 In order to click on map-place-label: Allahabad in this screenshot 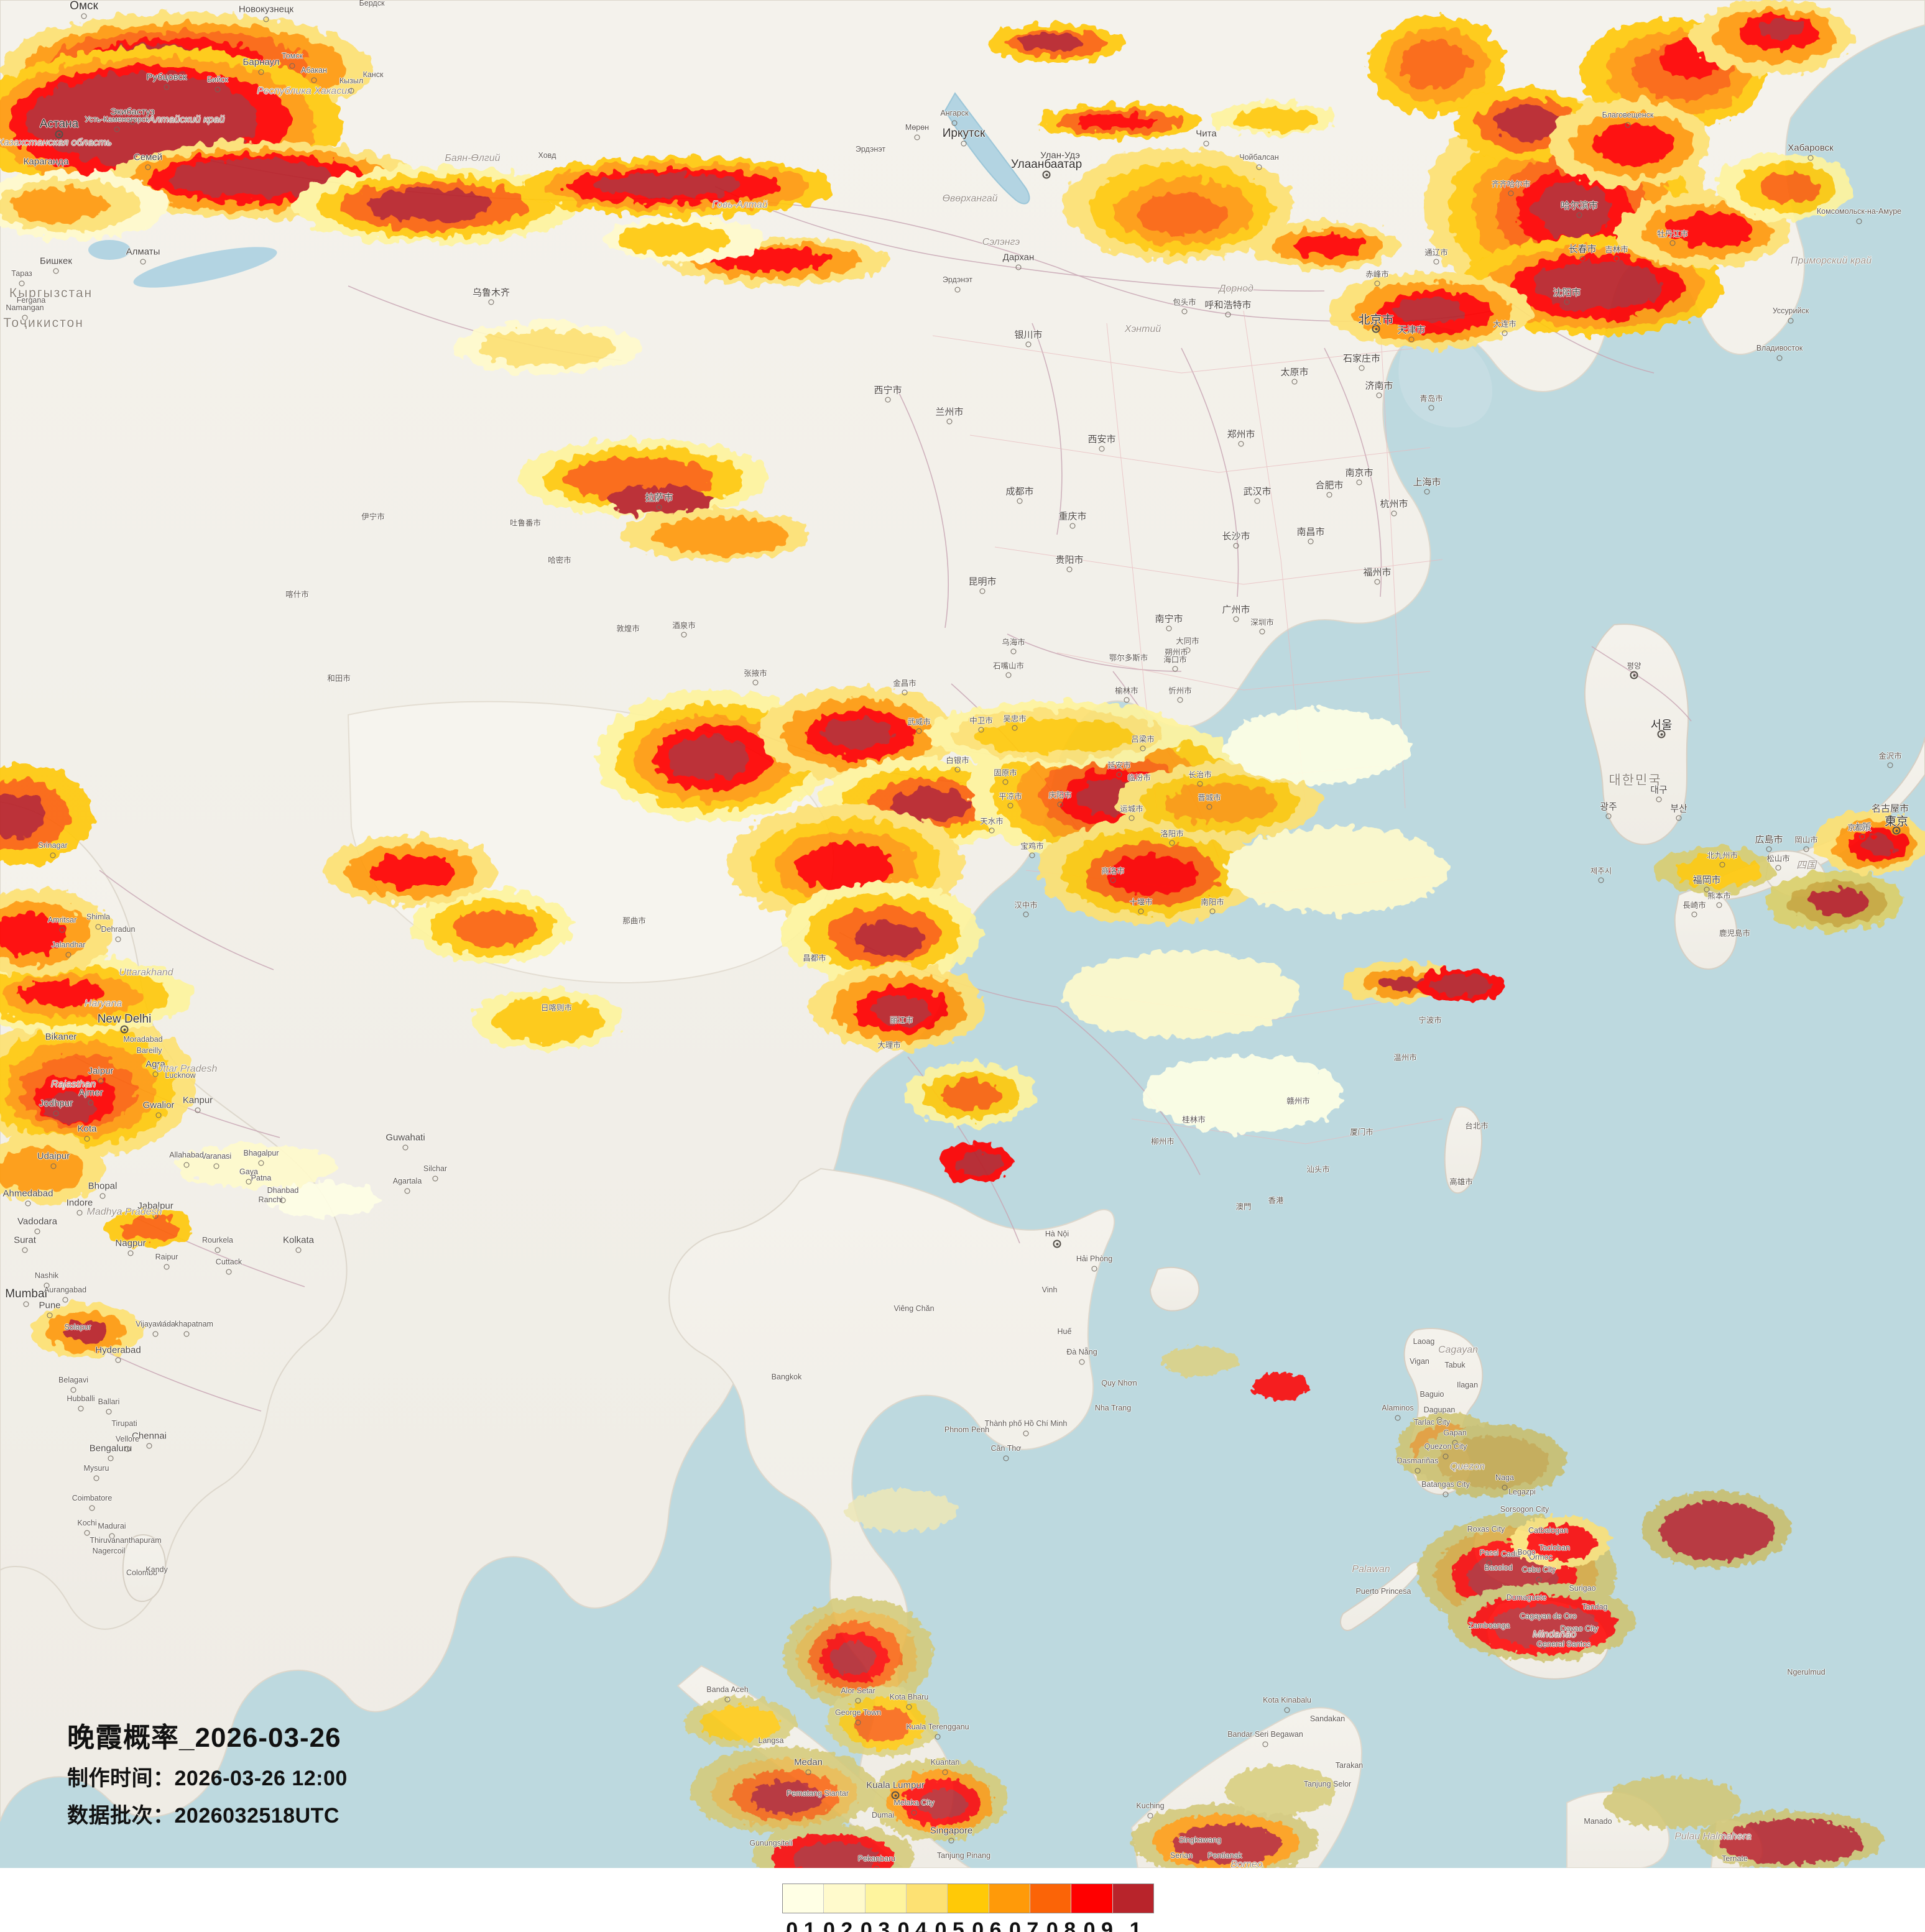, I will do `click(186, 1155)`.